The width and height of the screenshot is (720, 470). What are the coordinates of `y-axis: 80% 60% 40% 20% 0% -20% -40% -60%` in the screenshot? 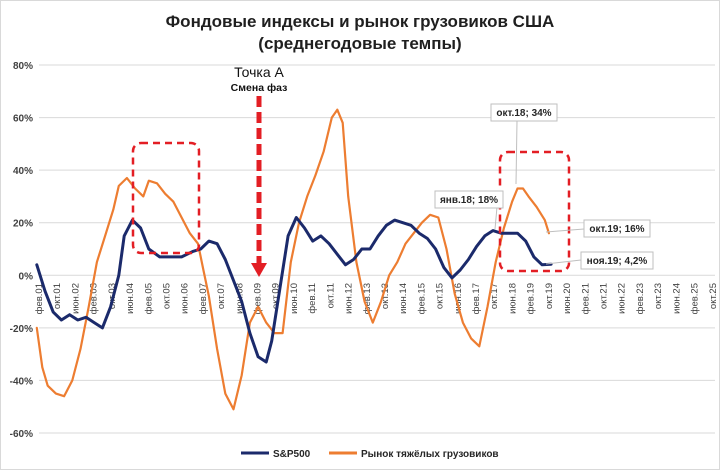 It's located at (21, 250).